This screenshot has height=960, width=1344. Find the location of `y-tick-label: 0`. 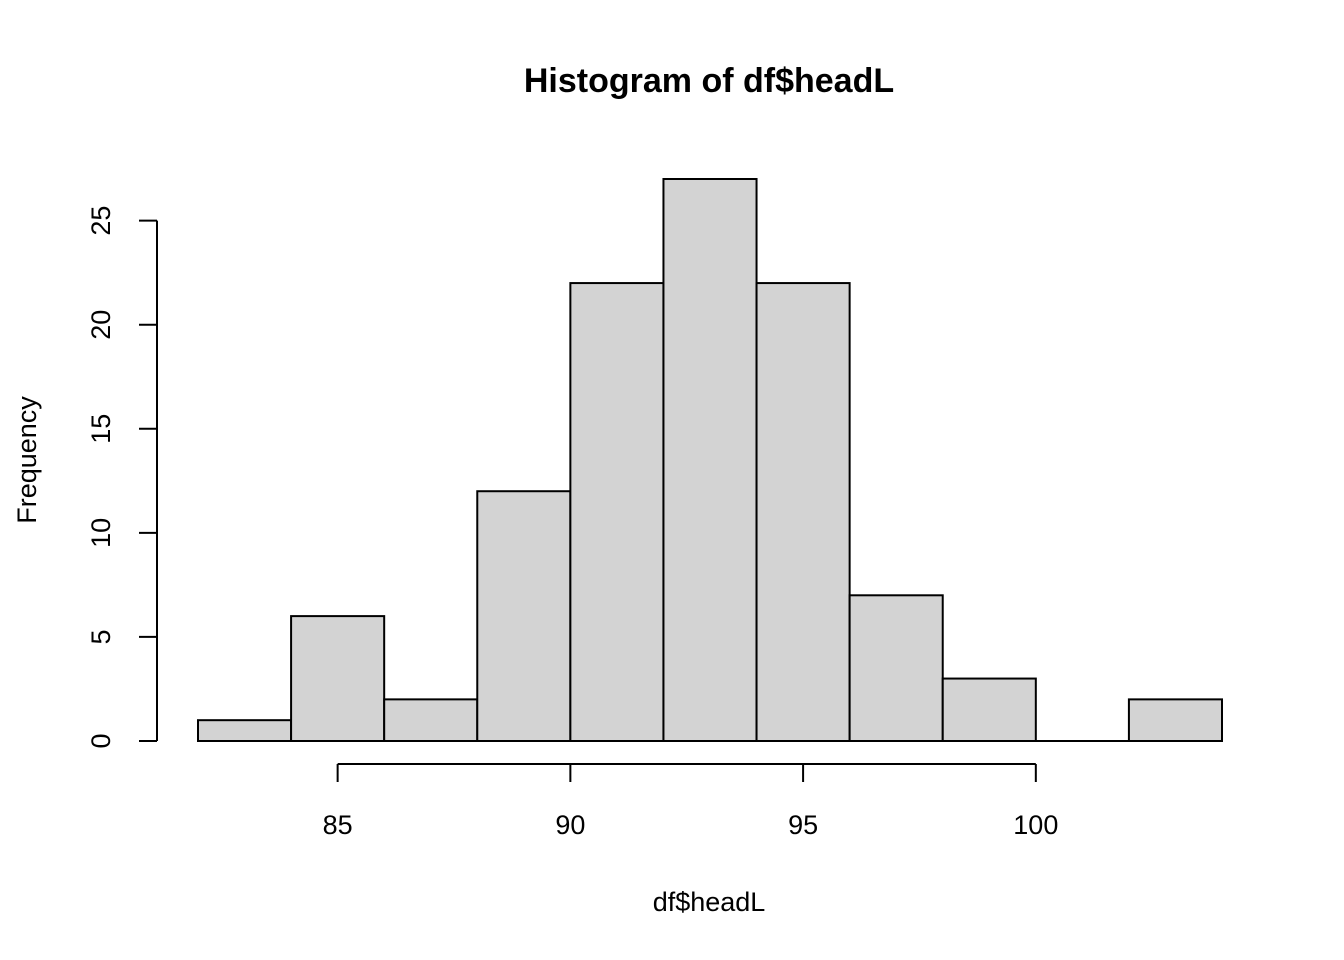

y-tick-label: 0 is located at coordinates (101, 740).